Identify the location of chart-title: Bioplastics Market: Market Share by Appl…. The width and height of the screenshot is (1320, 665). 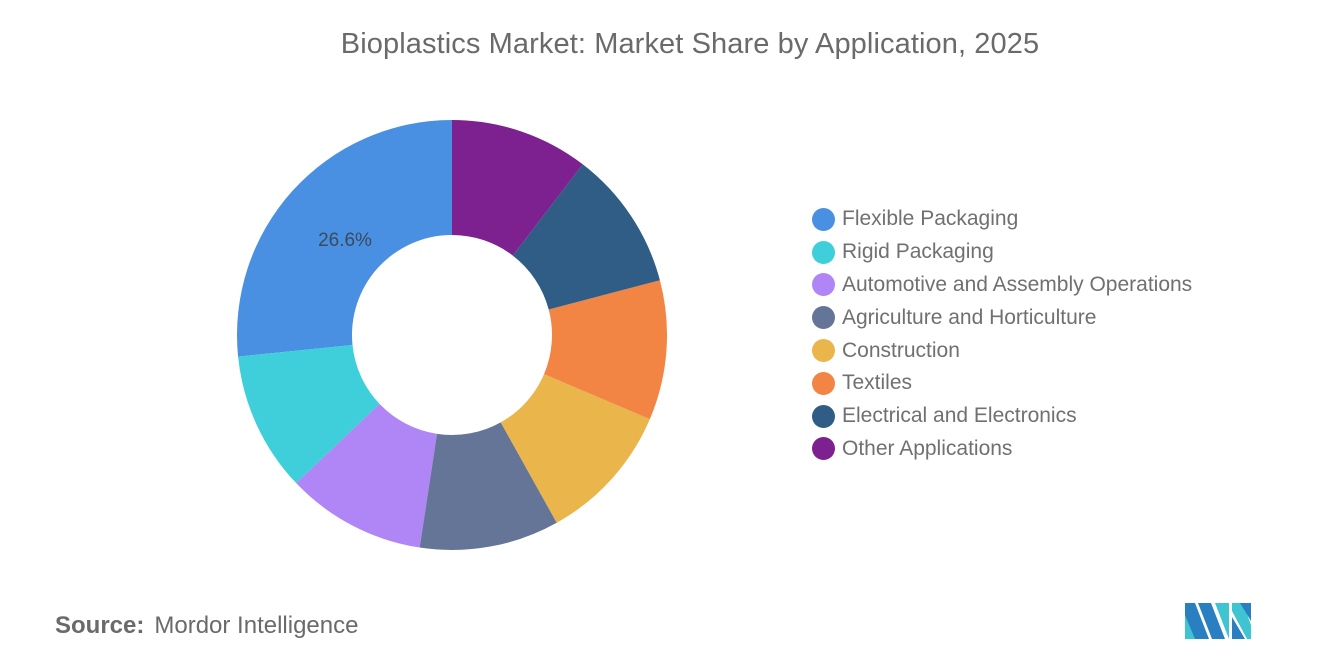
(690, 44).